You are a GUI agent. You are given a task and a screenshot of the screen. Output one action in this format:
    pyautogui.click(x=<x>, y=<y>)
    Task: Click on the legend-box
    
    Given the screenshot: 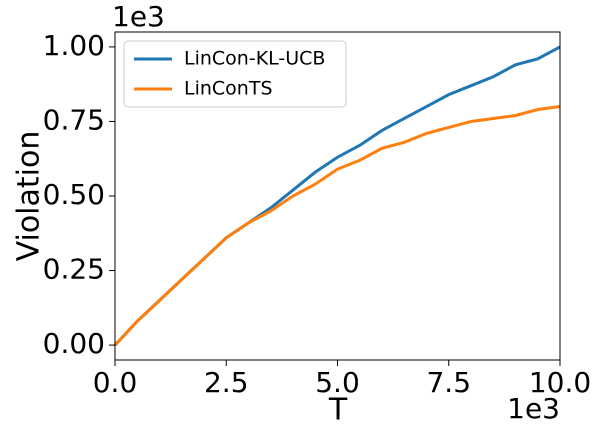 What is the action you would take?
    pyautogui.click(x=235, y=74)
    